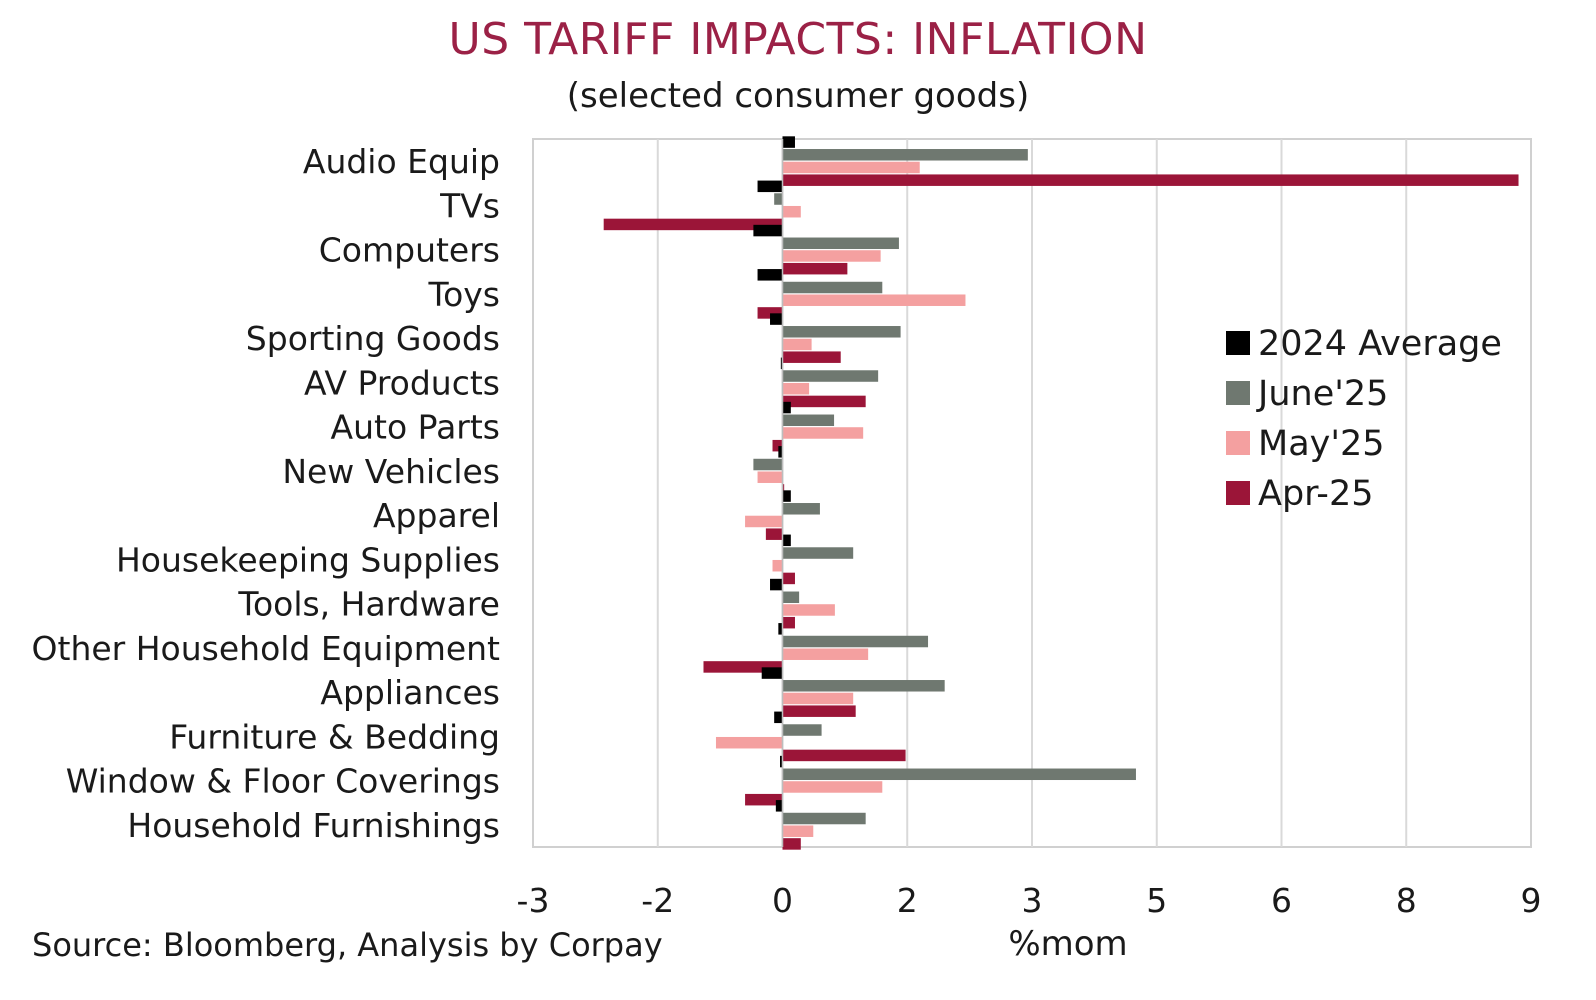 This screenshot has width=1596, height=1000. What do you see at coordinates (798, 96) in the screenshot?
I see `chart-subtitle: (selected consumer goods)` at bounding box center [798, 96].